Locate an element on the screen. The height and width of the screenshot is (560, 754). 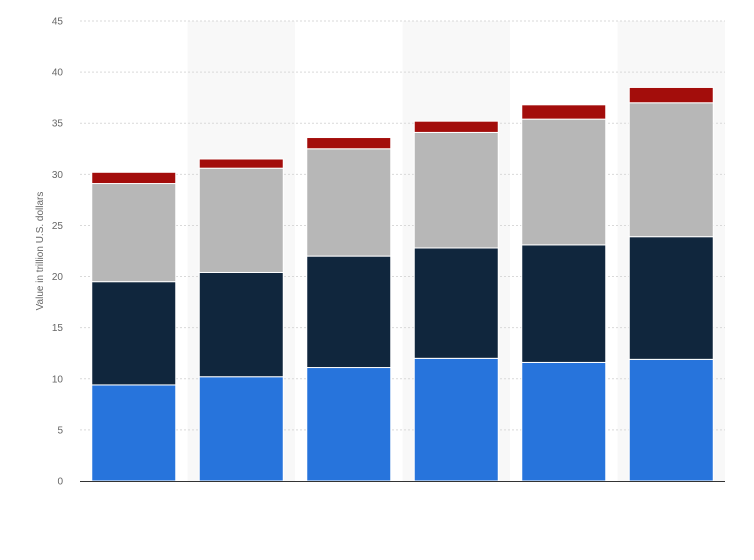
y-tick-label: 40 is located at coordinates (58, 73).